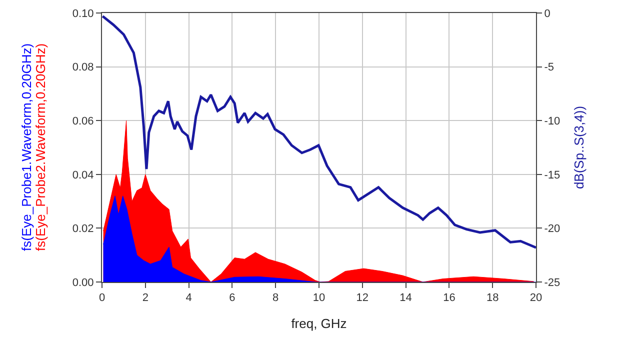 This screenshot has height=340, width=643. What do you see at coordinates (492, 298) in the screenshot?
I see `x-tick-label: 18` at bounding box center [492, 298].